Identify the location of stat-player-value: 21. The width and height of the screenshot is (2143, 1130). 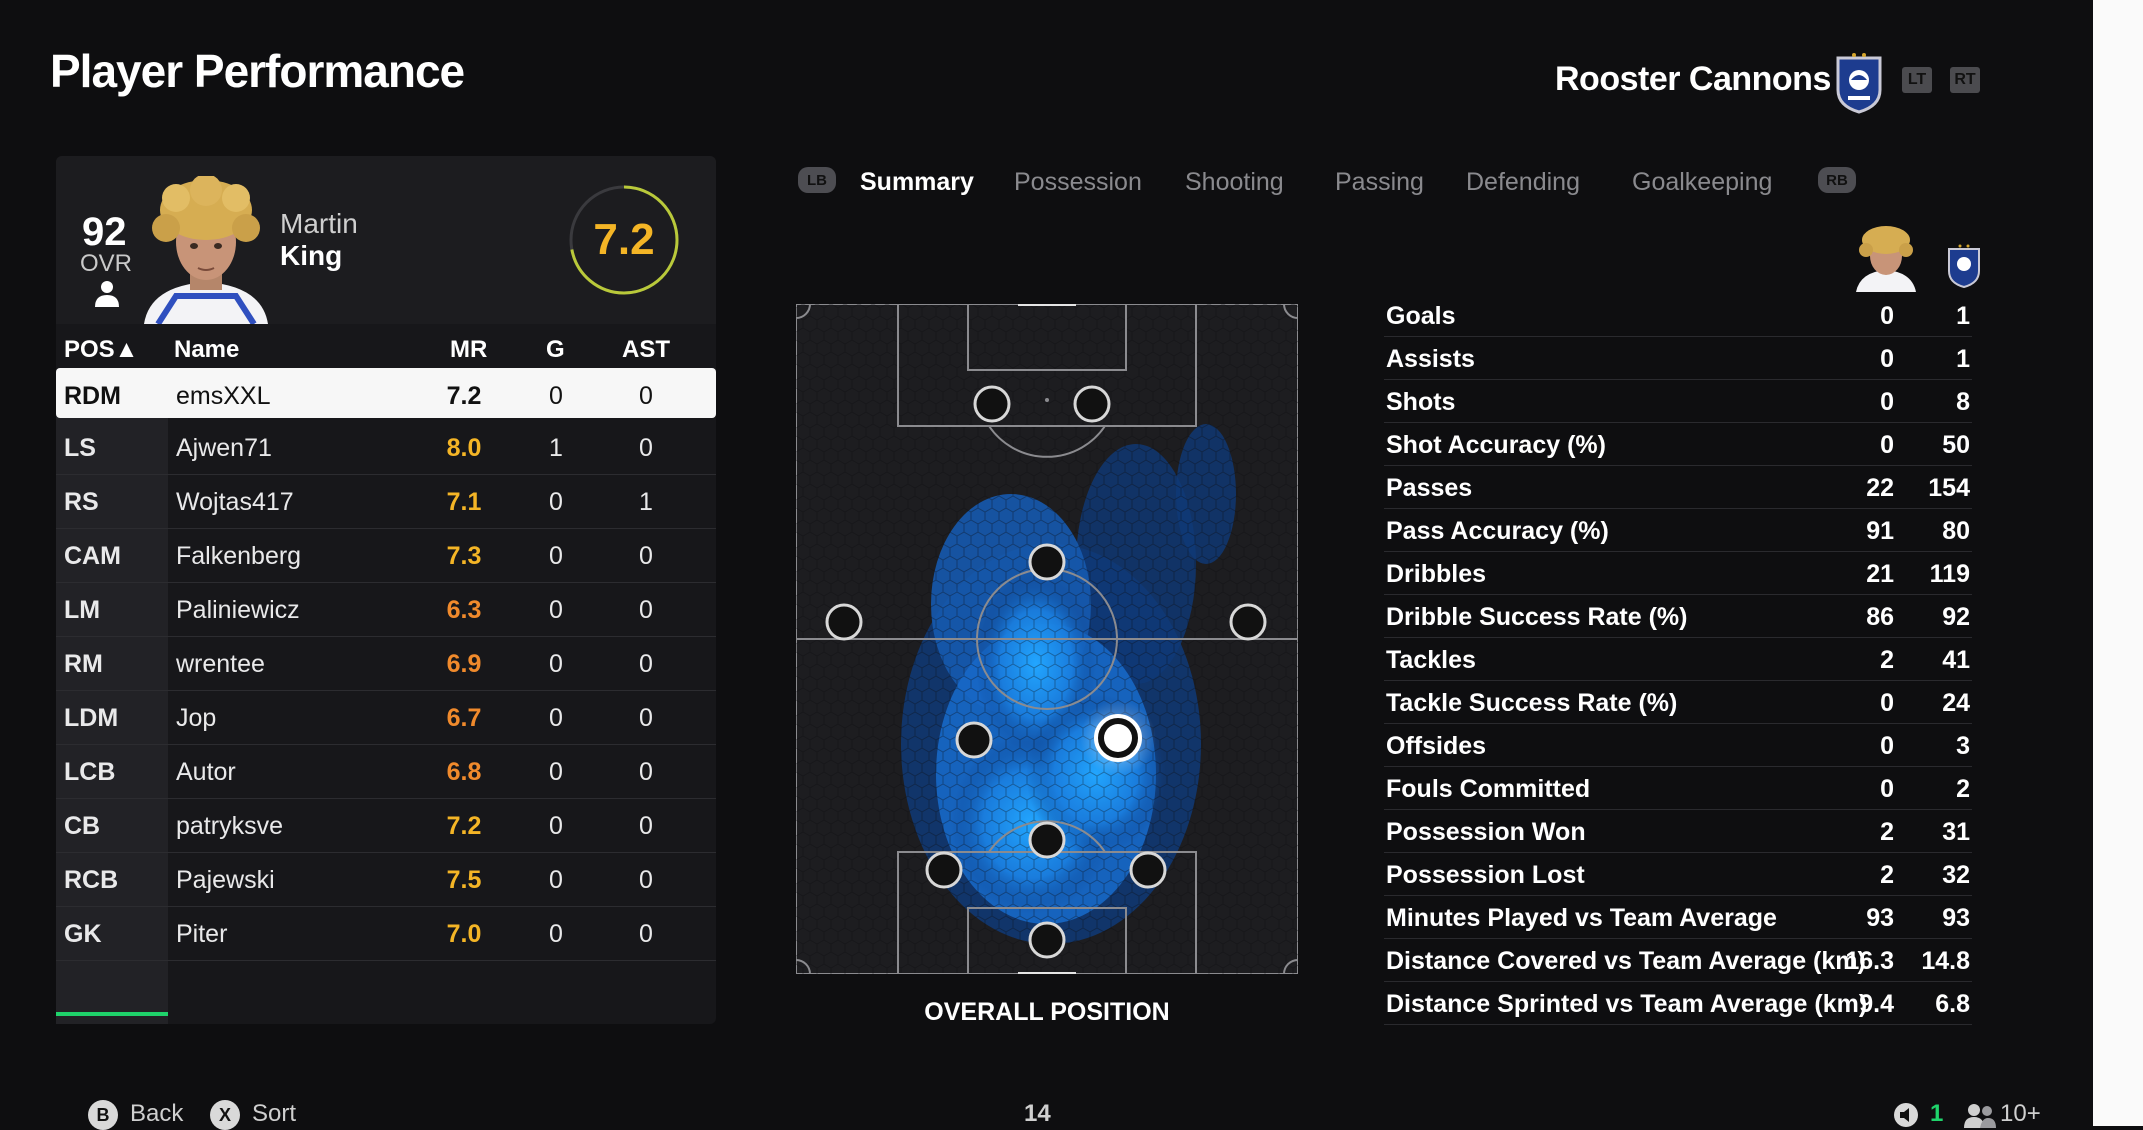
(1880, 574).